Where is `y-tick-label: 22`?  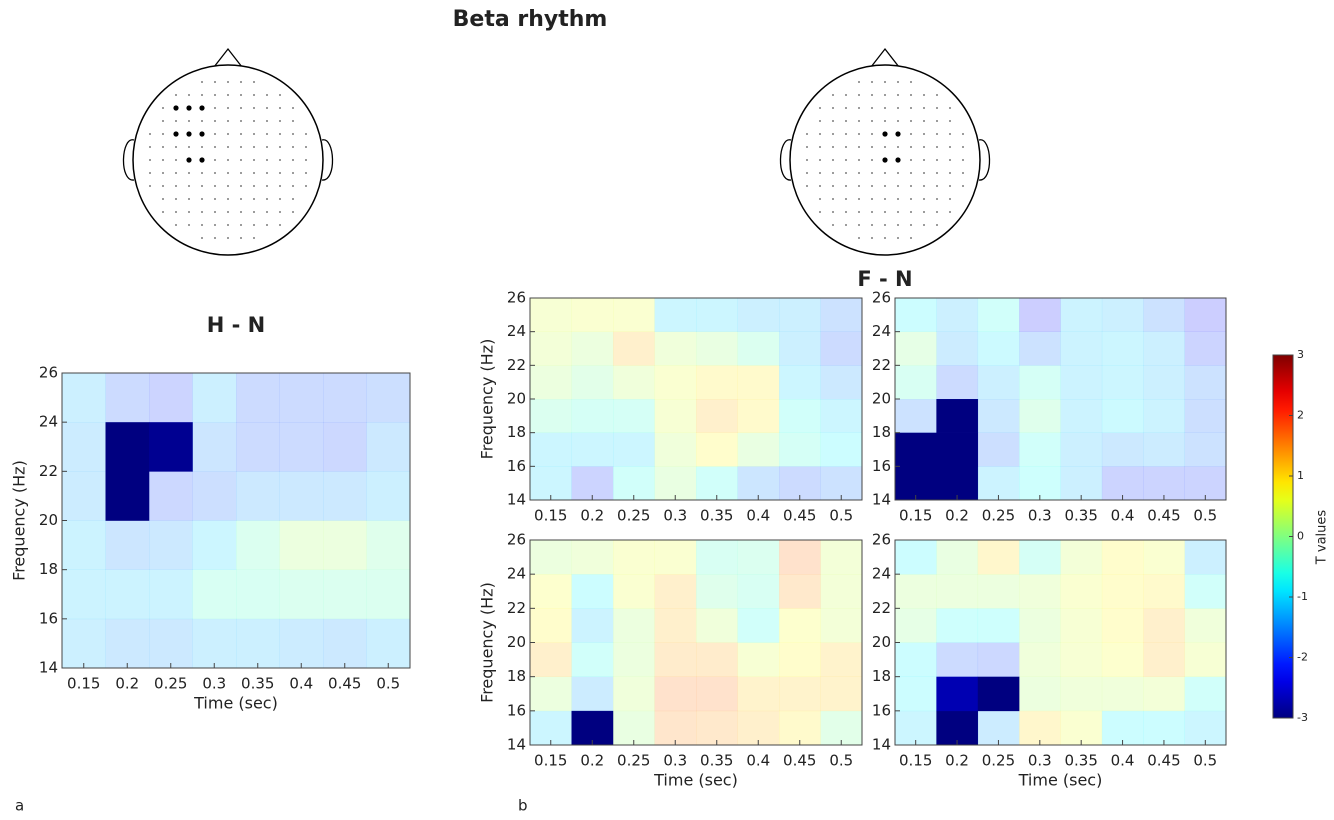
y-tick-label: 22 is located at coordinates (48, 471).